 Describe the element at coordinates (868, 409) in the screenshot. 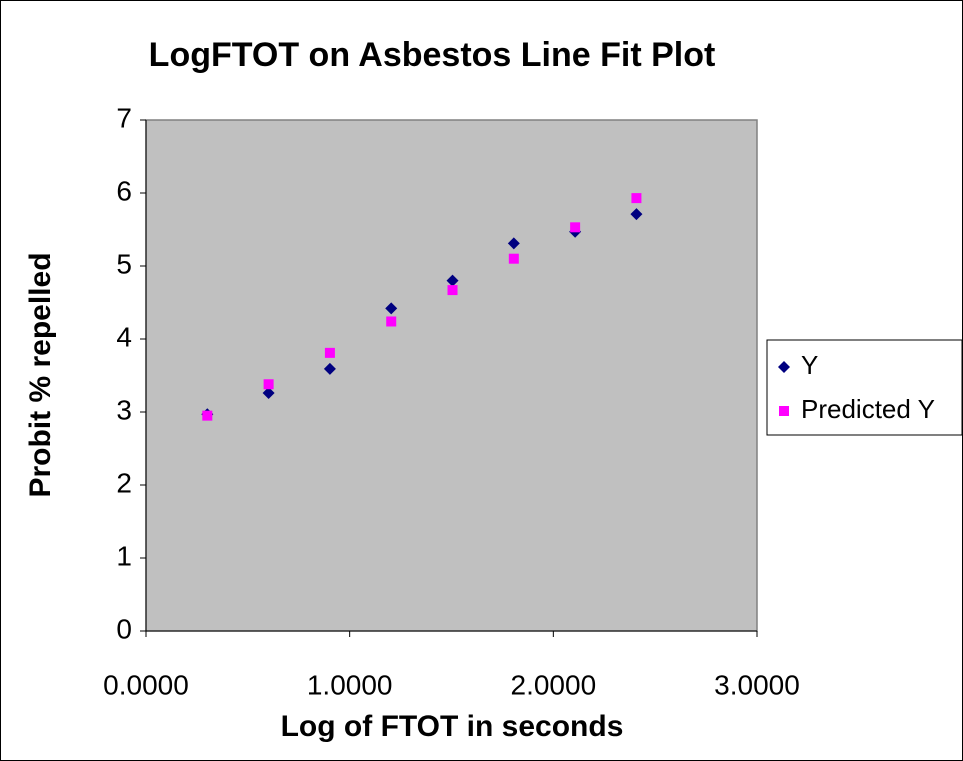

I see `legend-label: Predicted Y` at that location.